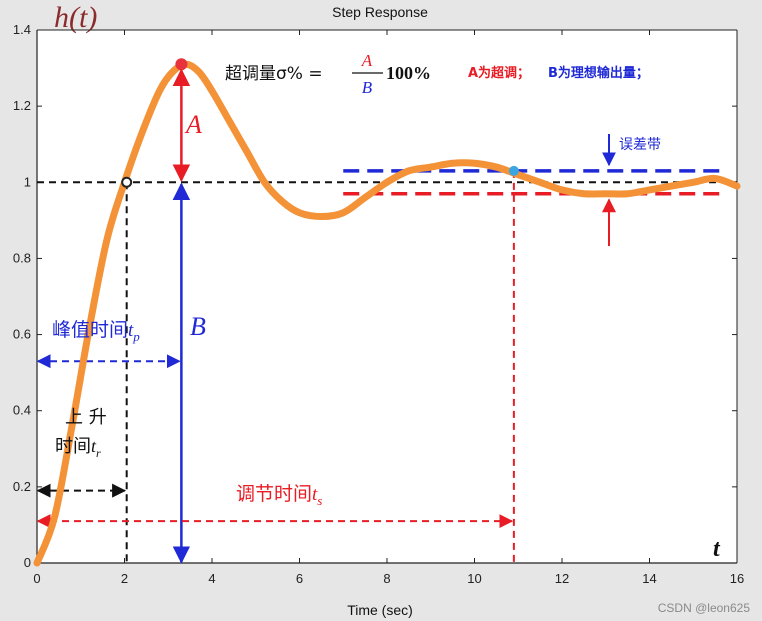 The width and height of the screenshot is (762, 621). I want to click on y-tick-label: 1, so click(27, 181).